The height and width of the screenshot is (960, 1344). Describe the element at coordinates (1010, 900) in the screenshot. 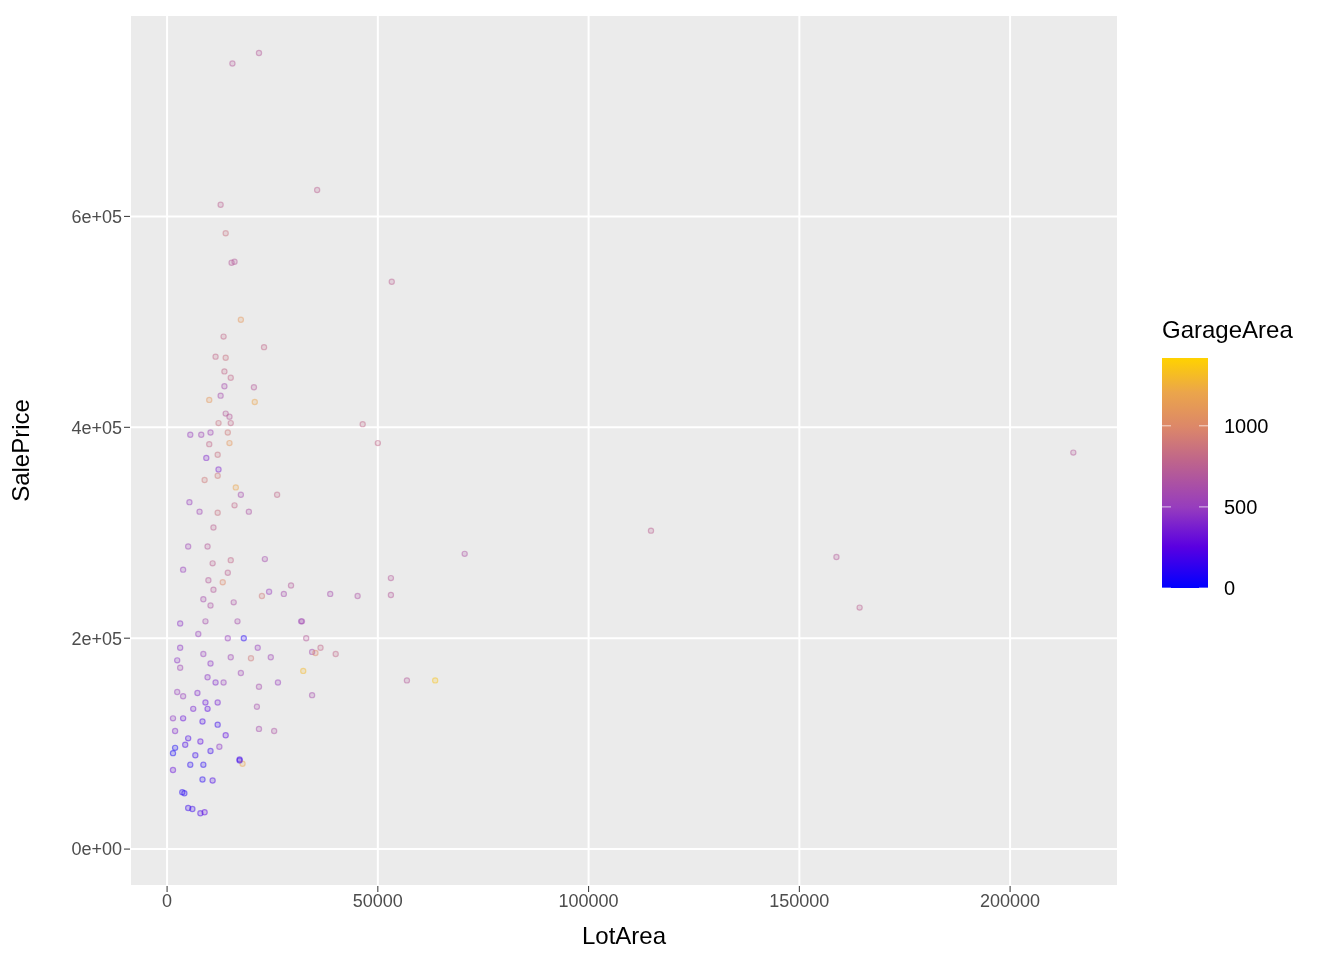

I see `x-tick-label: 200000` at that location.